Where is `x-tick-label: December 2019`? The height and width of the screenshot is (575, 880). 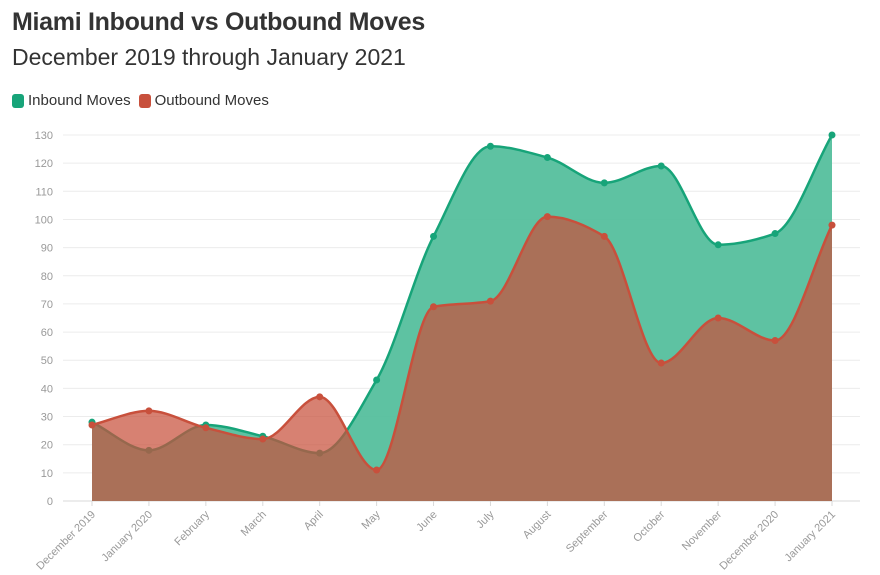
x-tick-label: December 2019 is located at coordinates (66, 541).